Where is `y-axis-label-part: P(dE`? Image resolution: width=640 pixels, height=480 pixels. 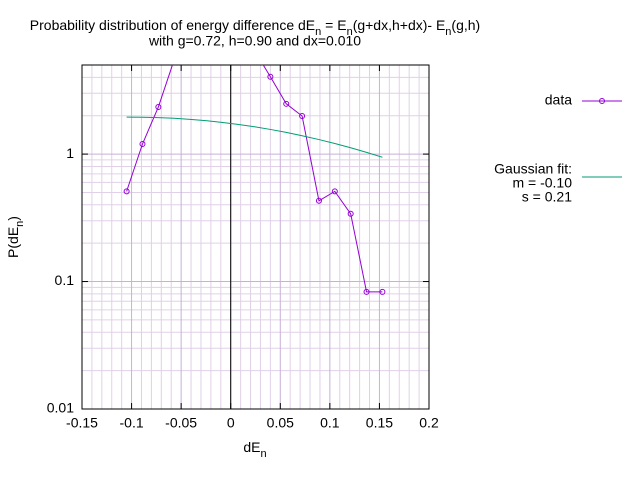 y-axis-label-part: P(dE is located at coordinates (13, 242).